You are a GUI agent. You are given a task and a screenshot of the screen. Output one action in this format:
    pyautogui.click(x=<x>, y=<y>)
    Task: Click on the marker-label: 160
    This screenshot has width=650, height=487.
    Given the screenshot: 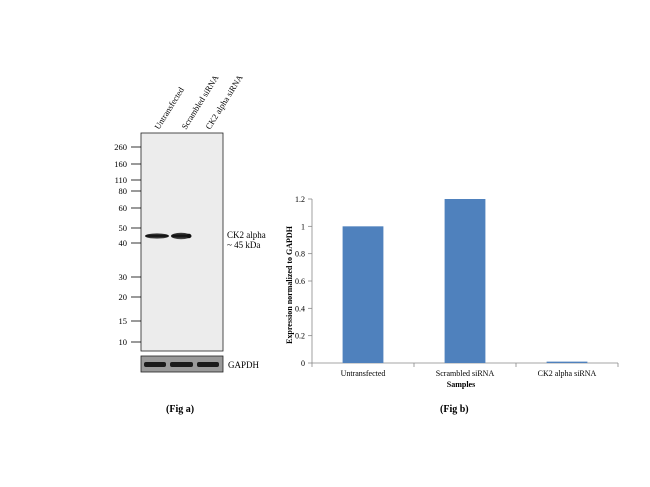 What is the action you would take?
    pyautogui.click(x=120, y=164)
    